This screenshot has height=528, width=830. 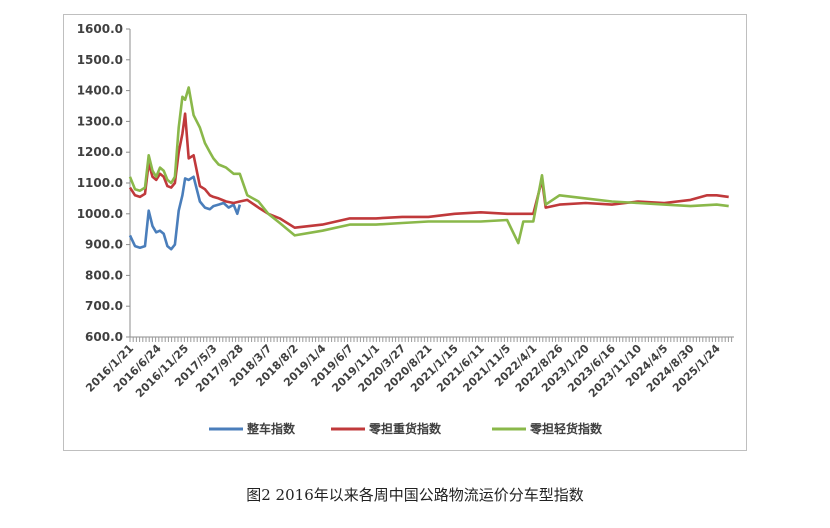 I want to click on legend-label-2: 零担重货指数, so click(x=405, y=428).